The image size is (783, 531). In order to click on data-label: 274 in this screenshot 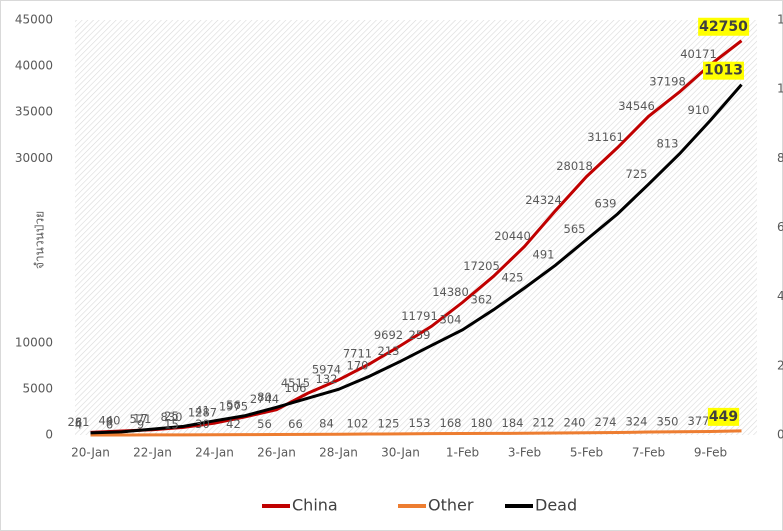, I will do `click(606, 422)`.